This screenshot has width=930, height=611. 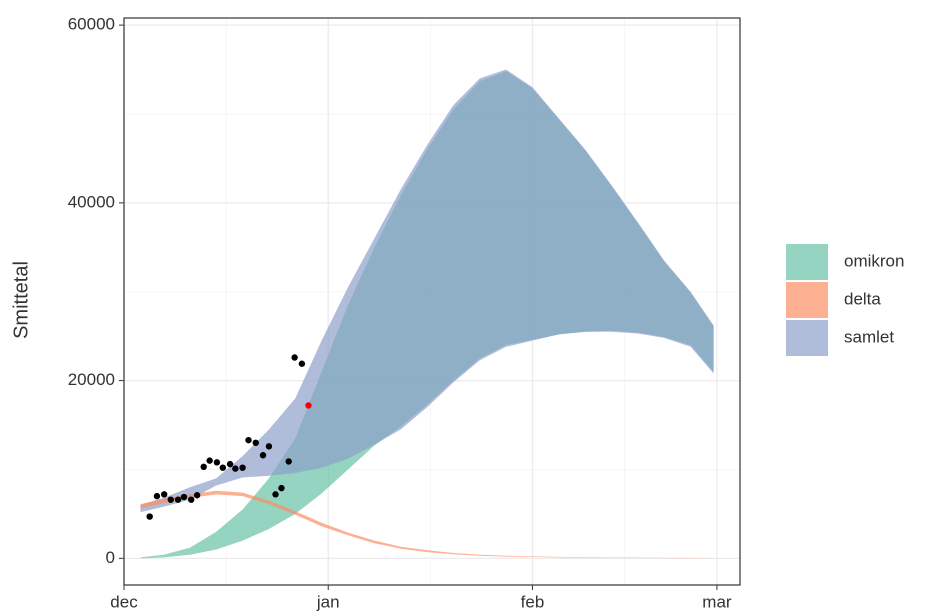 What do you see at coordinates (124, 601) in the screenshot?
I see `x-tick-label: dec` at bounding box center [124, 601].